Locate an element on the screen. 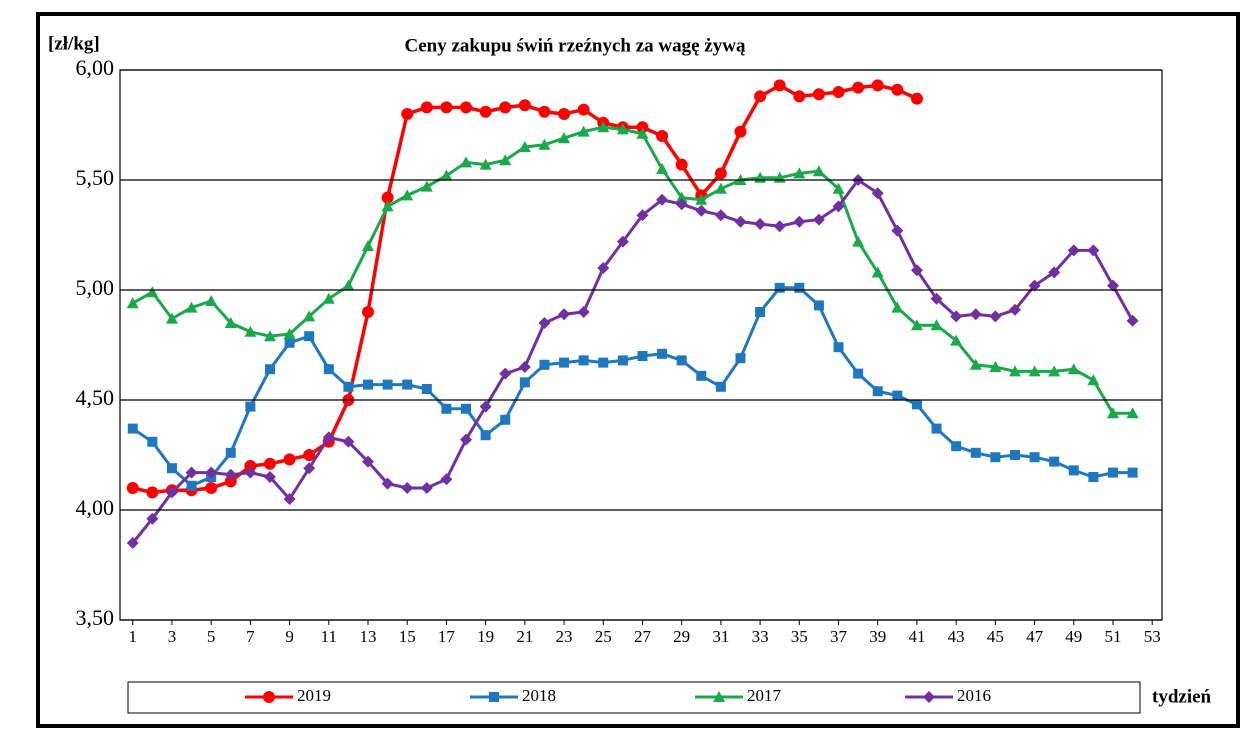  y-tick-label: 6,00 is located at coordinates (95, 67).